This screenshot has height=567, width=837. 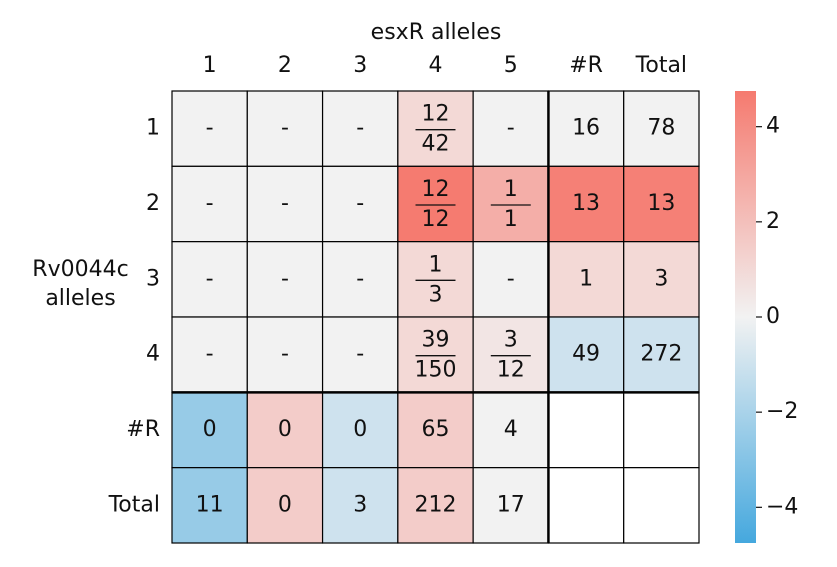 I want to click on colorbar-tick-label: −4, so click(x=782, y=506).